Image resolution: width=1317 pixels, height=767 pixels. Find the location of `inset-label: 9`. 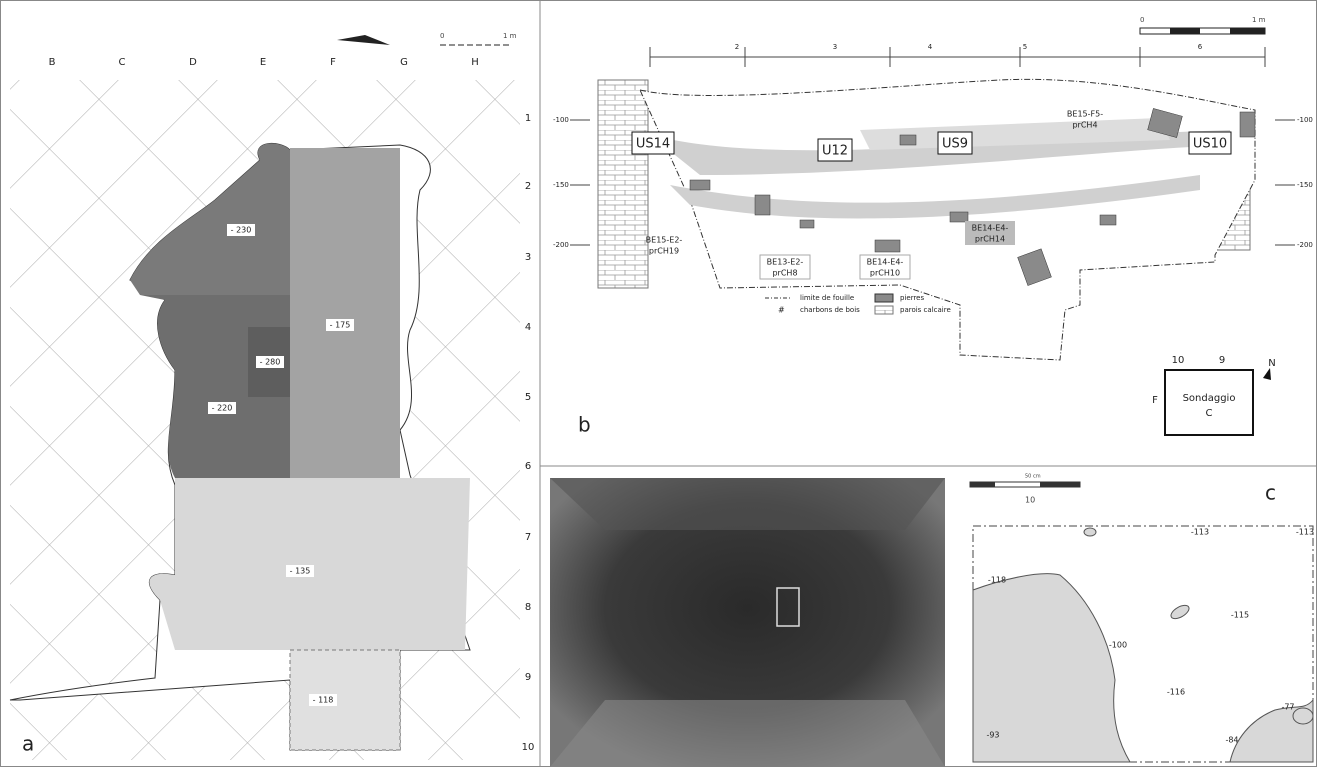

inset-label: 9 is located at coordinates (1222, 360).